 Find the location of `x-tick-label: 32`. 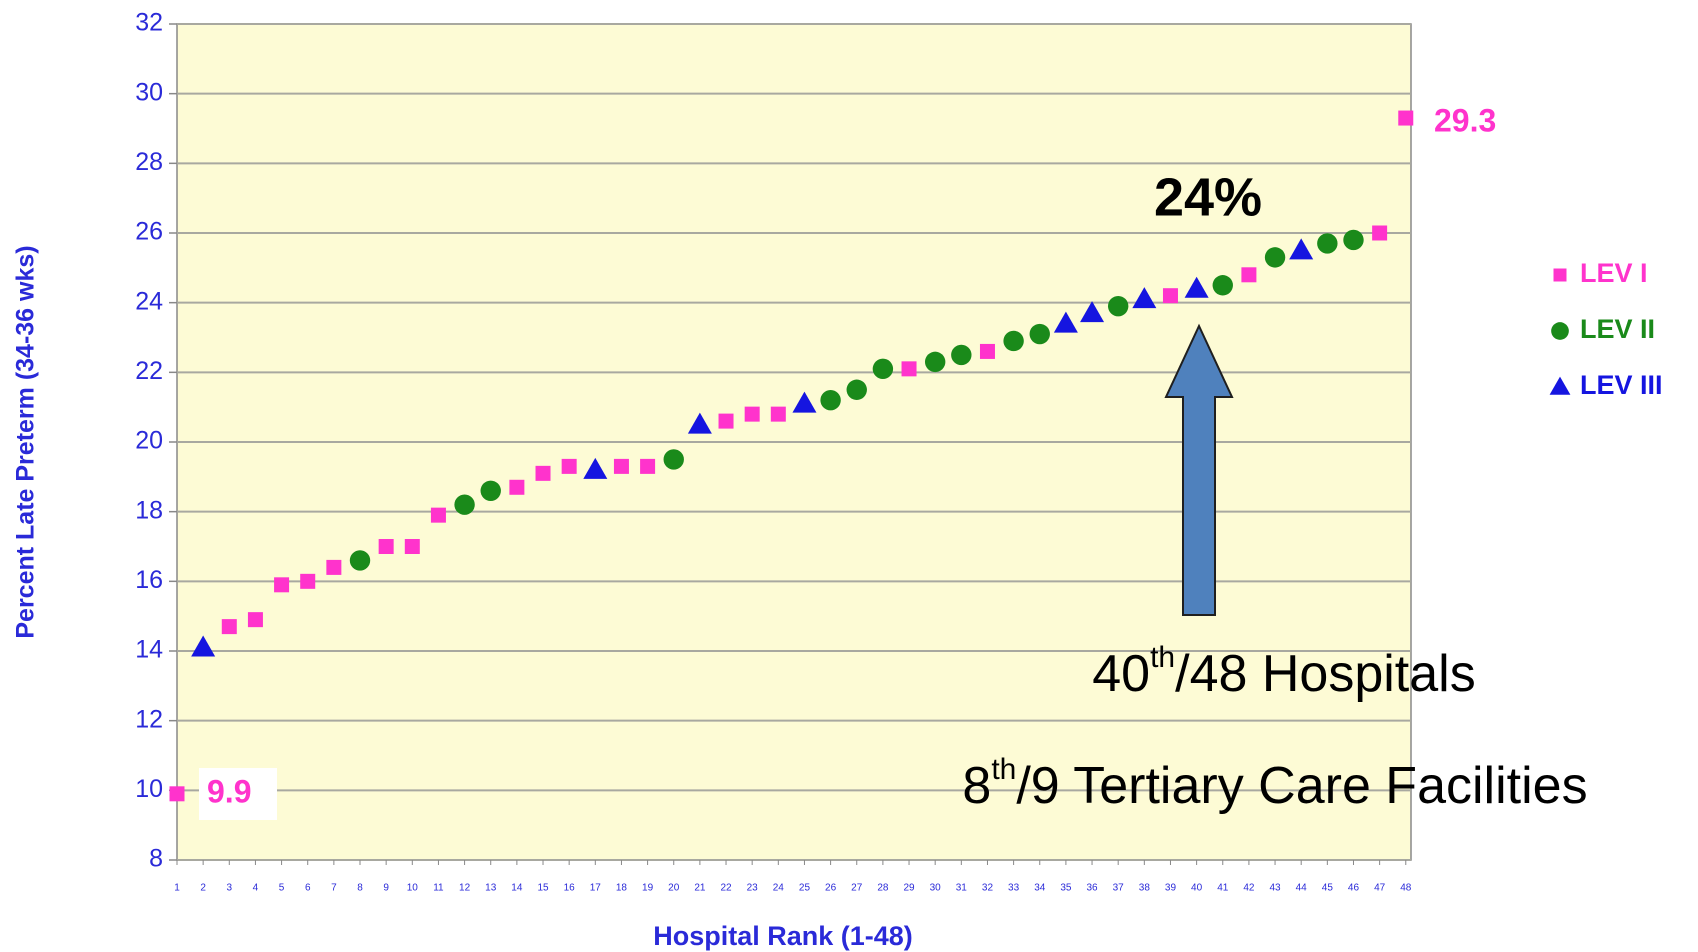

x-tick-label: 32 is located at coordinates (988, 888).